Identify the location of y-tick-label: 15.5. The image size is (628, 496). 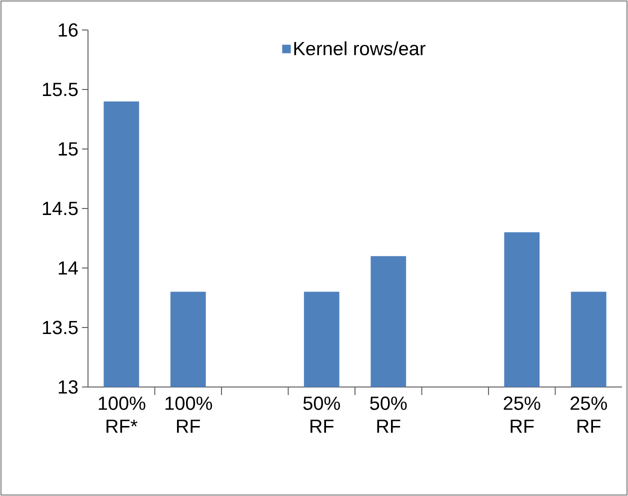
(60, 89).